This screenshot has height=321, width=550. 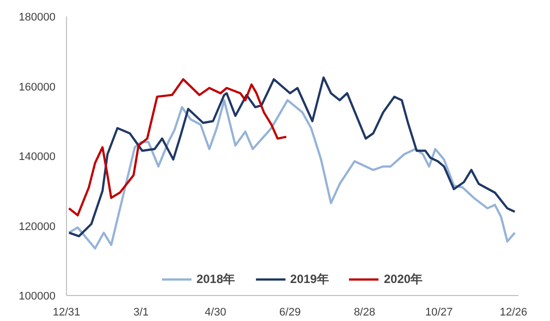 What do you see at coordinates (37, 87) in the screenshot?
I see `y-tick-label: 160000` at bounding box center [37, 87].